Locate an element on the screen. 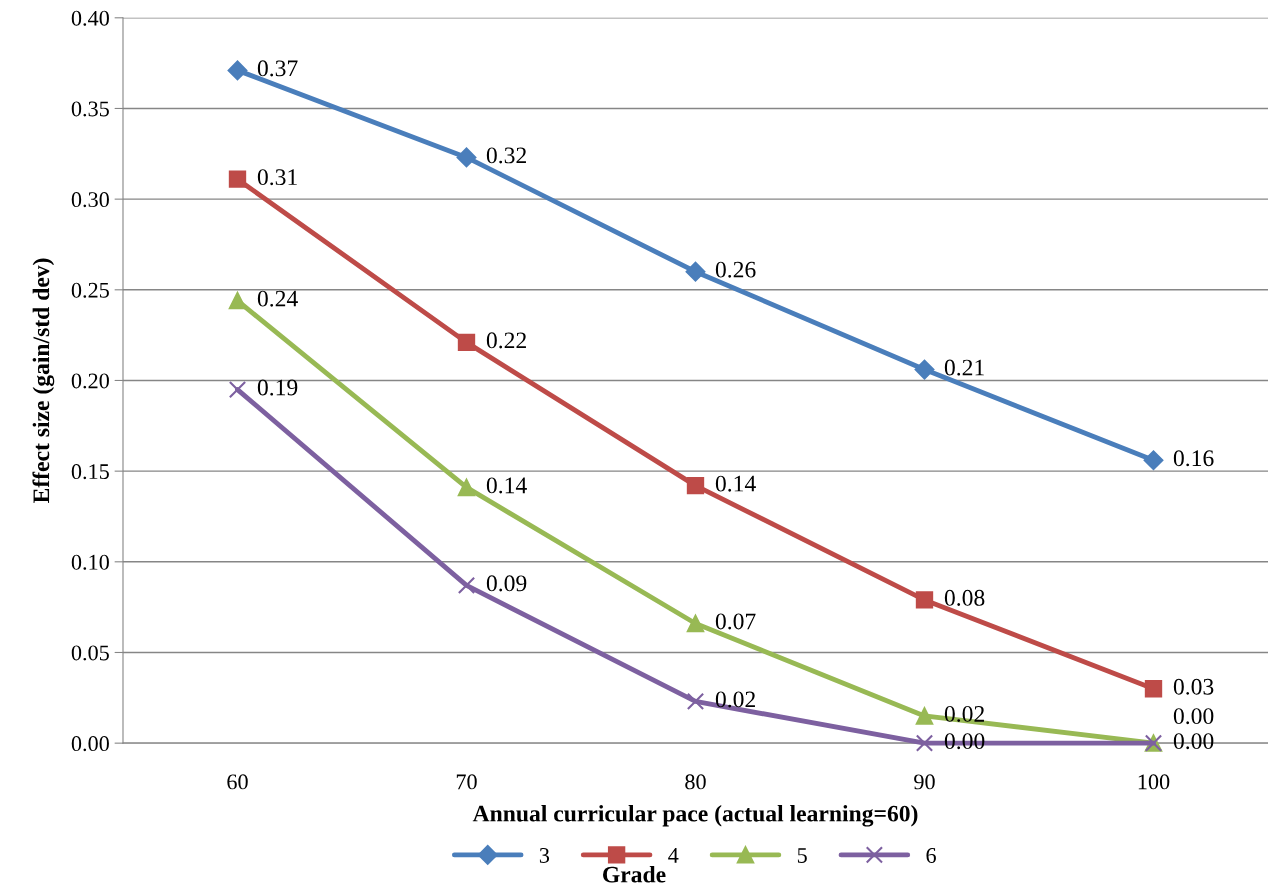  data-label: 0.37 is located at coordinates (277, 68).